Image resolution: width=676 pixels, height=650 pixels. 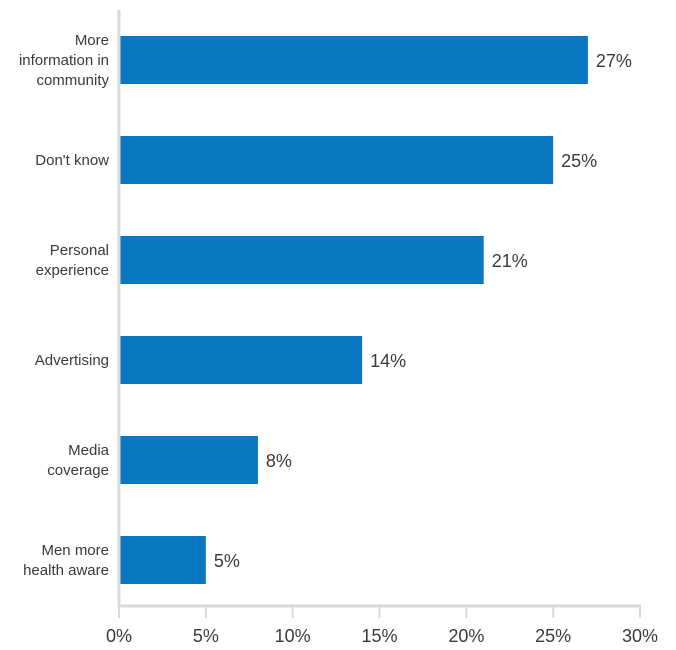 I want to click on x-tick-label: 30%, so click(x=640, y=636).